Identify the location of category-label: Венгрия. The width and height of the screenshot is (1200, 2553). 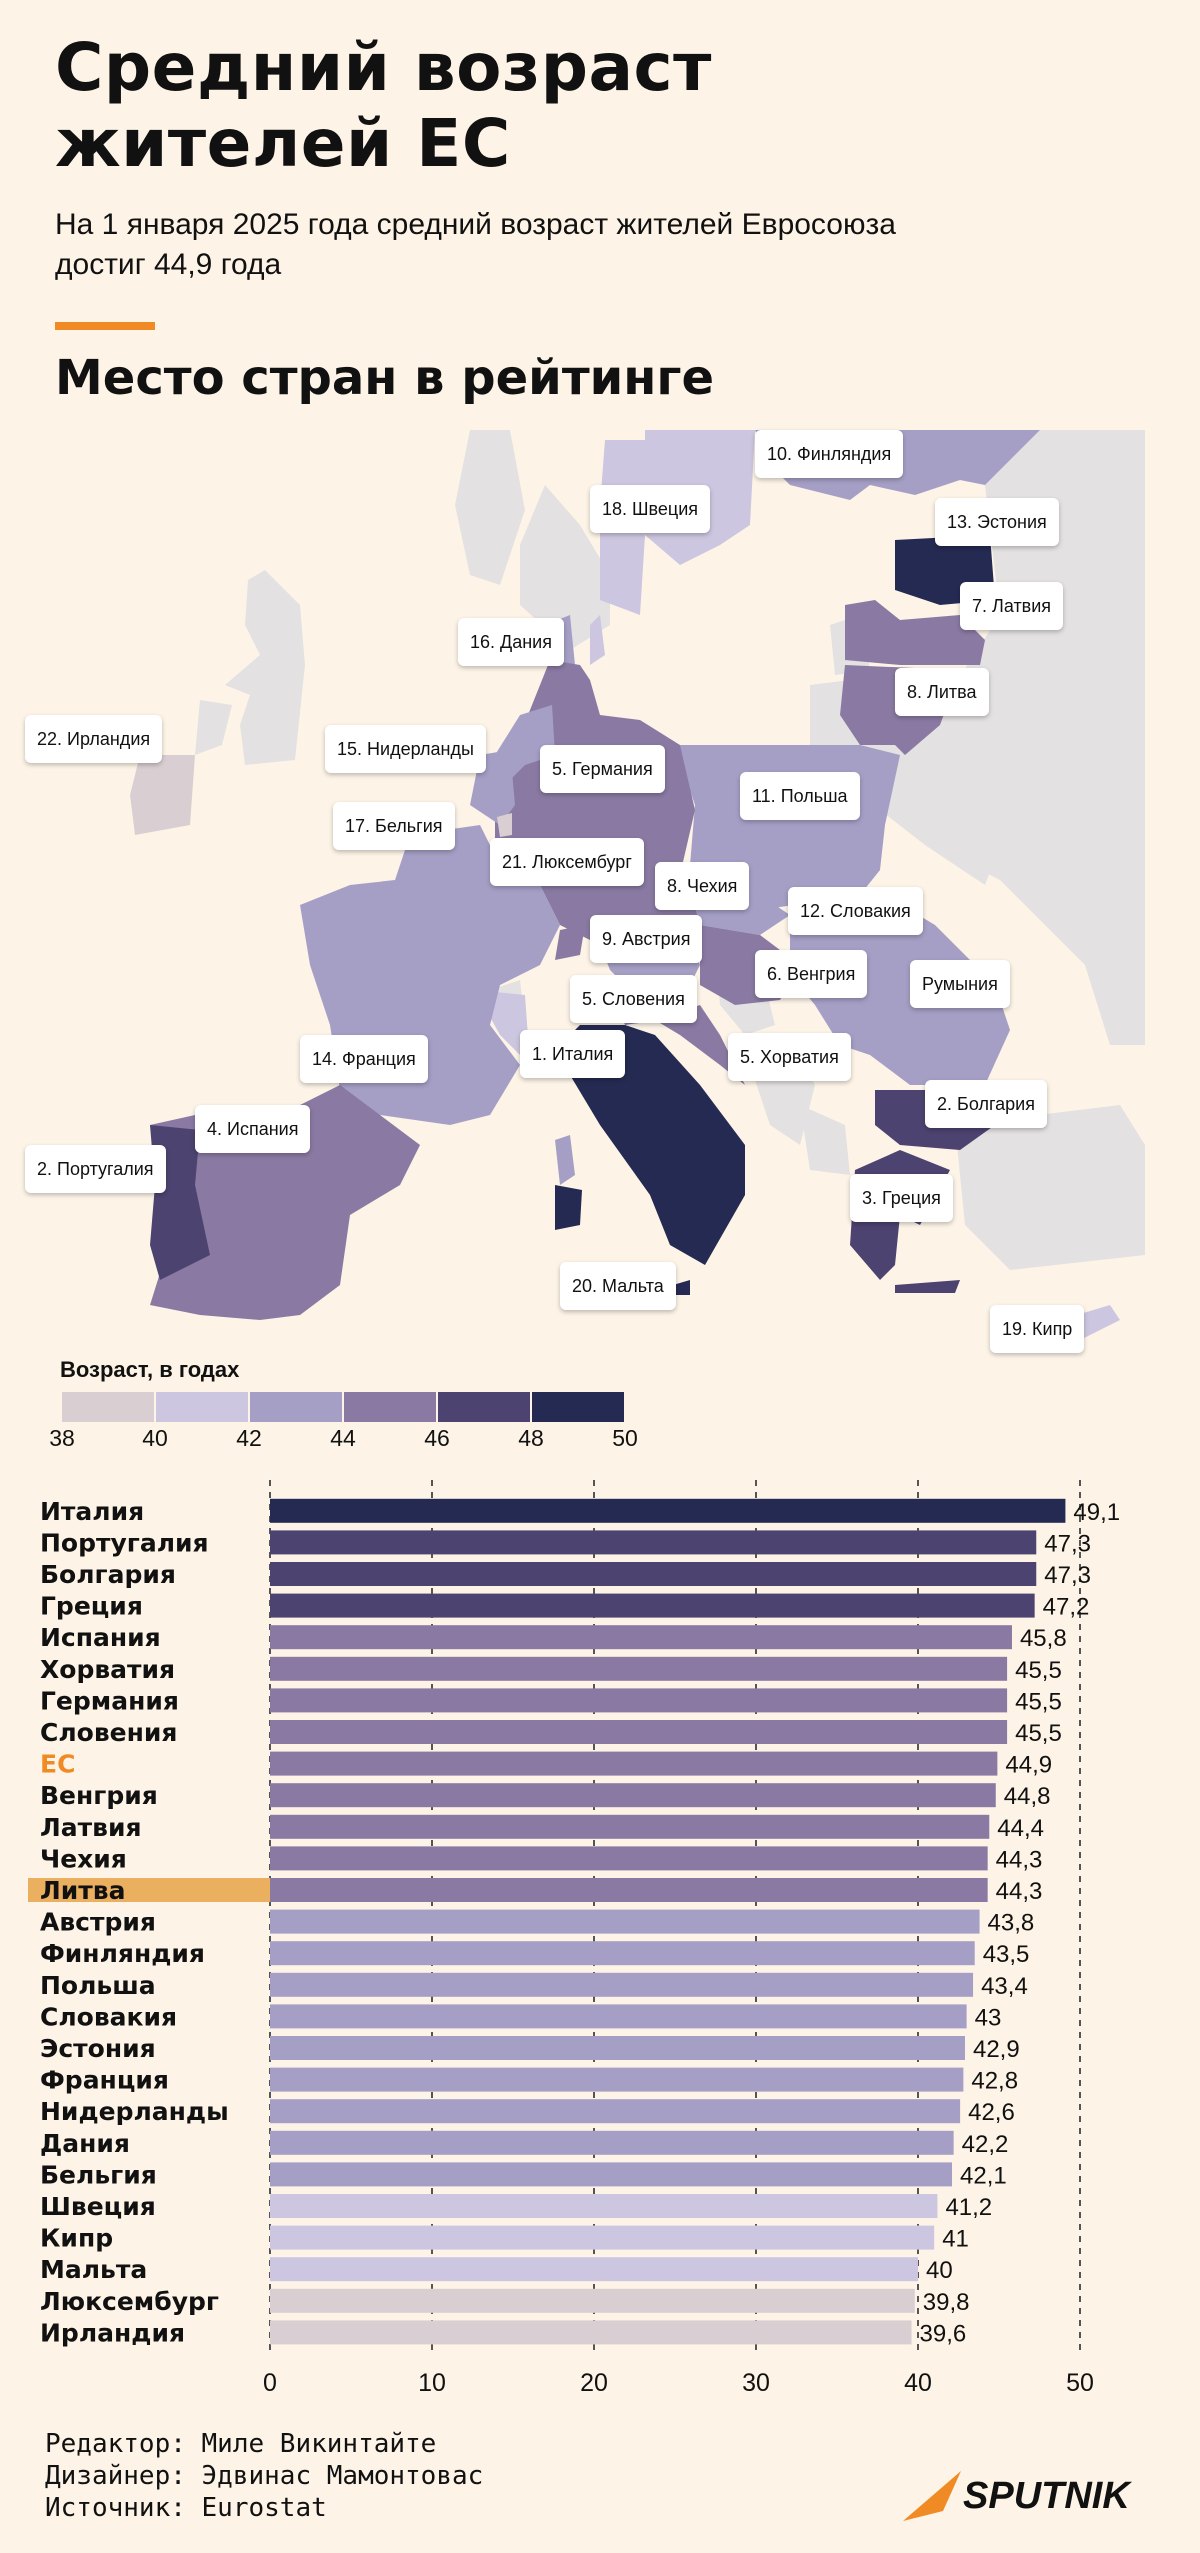
(99, 1795).